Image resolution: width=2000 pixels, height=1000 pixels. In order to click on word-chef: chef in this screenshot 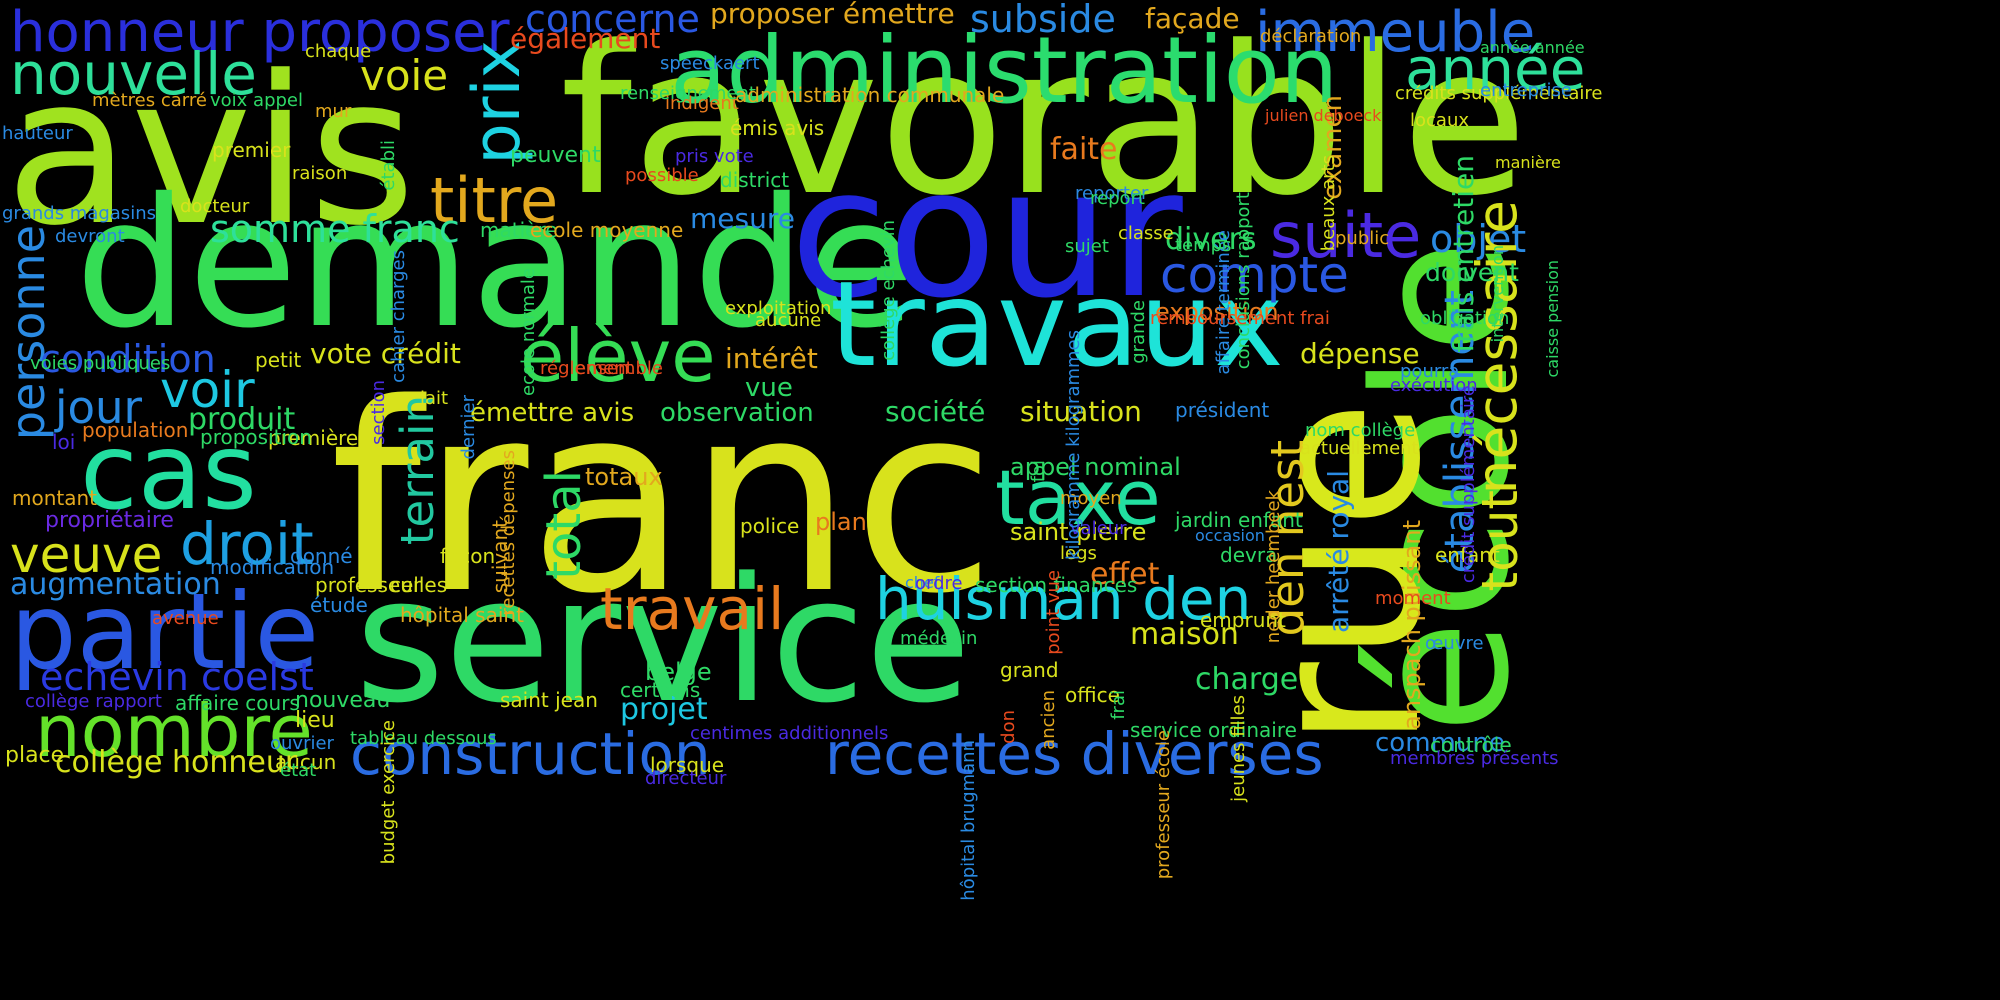, I will do `click(922, 582)`.